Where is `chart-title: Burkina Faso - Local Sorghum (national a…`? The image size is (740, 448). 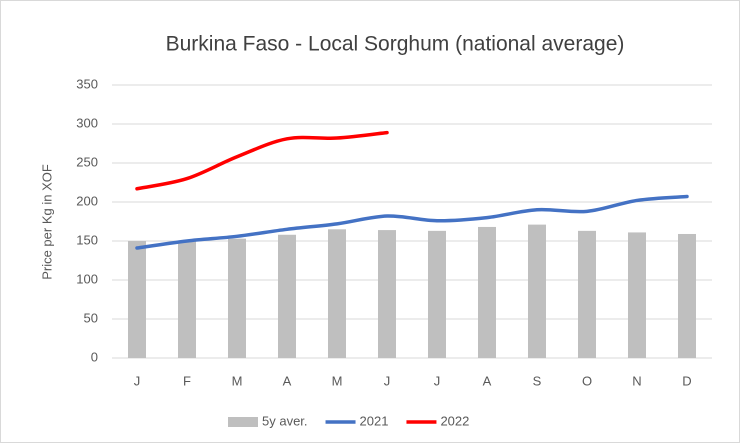 chart-title: Burkina Faso - Local Sorghum (national a… is located at coordinates (395, 44).